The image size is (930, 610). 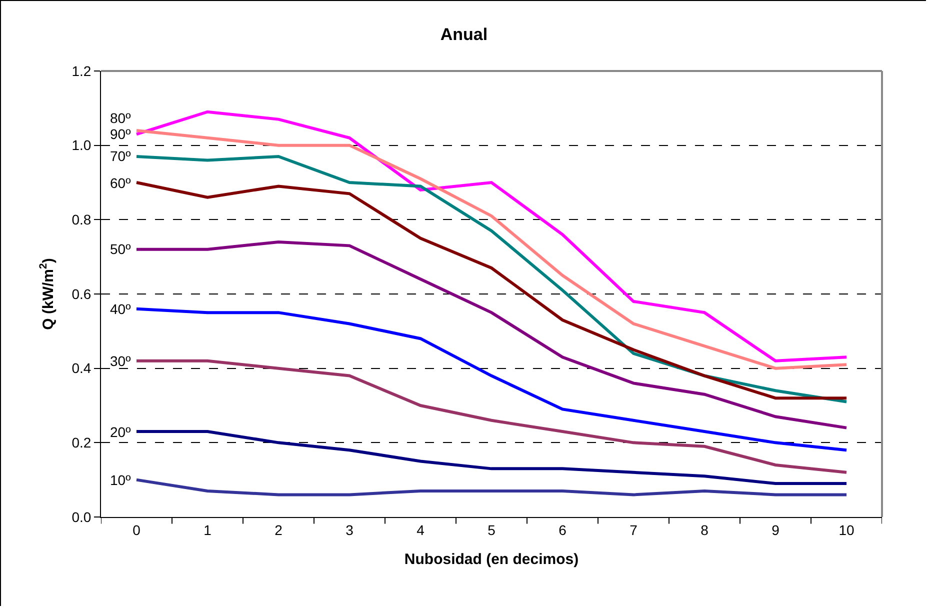 I want to click on x-tick-label: 9, so click(x=776, y=530).